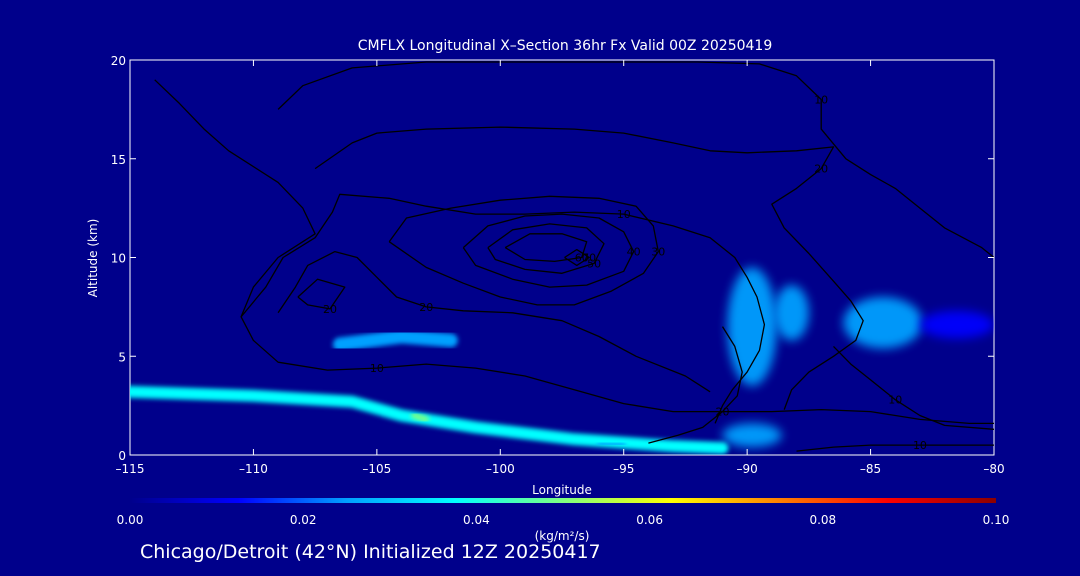 The height and width of the screenshot is (576, 1080). I want to click on contour-label-3: 10, so click(624, 214).